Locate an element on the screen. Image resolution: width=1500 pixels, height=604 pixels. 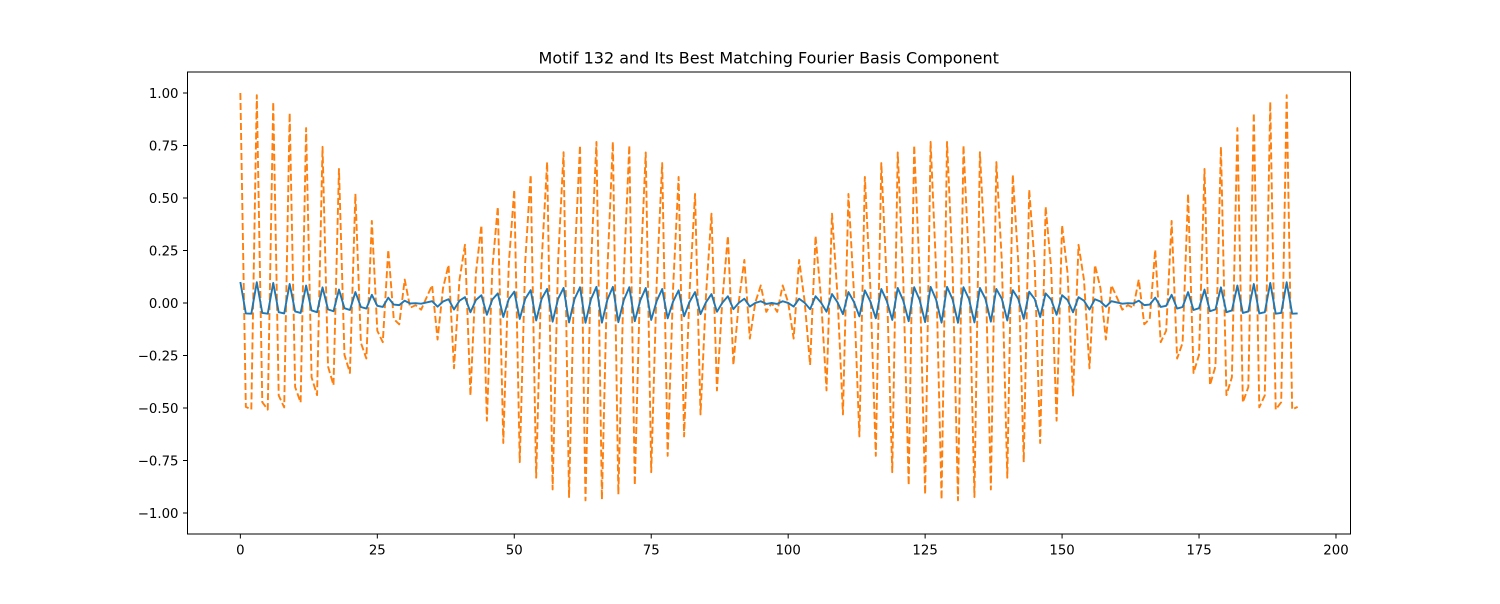
x-tick-label: 150 is located at coordinates (1061, 551).